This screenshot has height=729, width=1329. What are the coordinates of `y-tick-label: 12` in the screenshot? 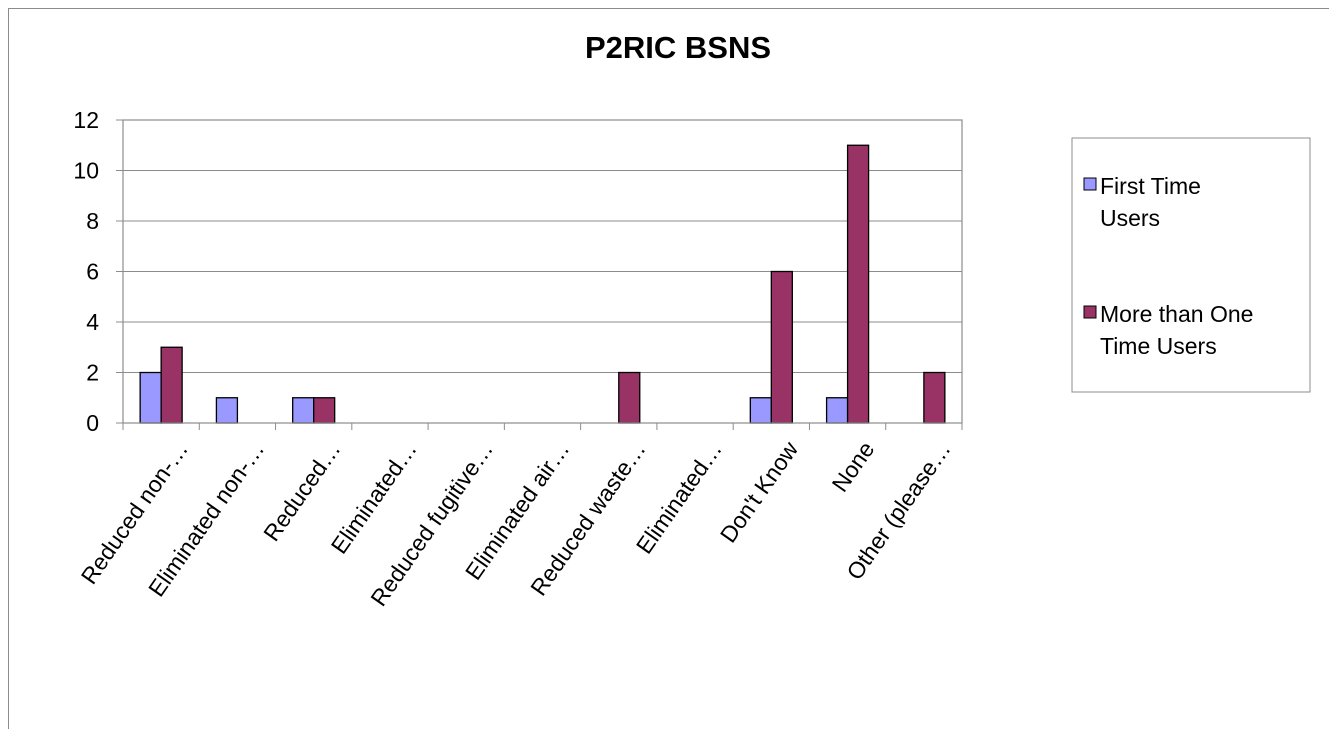 It's located at (86, 120).